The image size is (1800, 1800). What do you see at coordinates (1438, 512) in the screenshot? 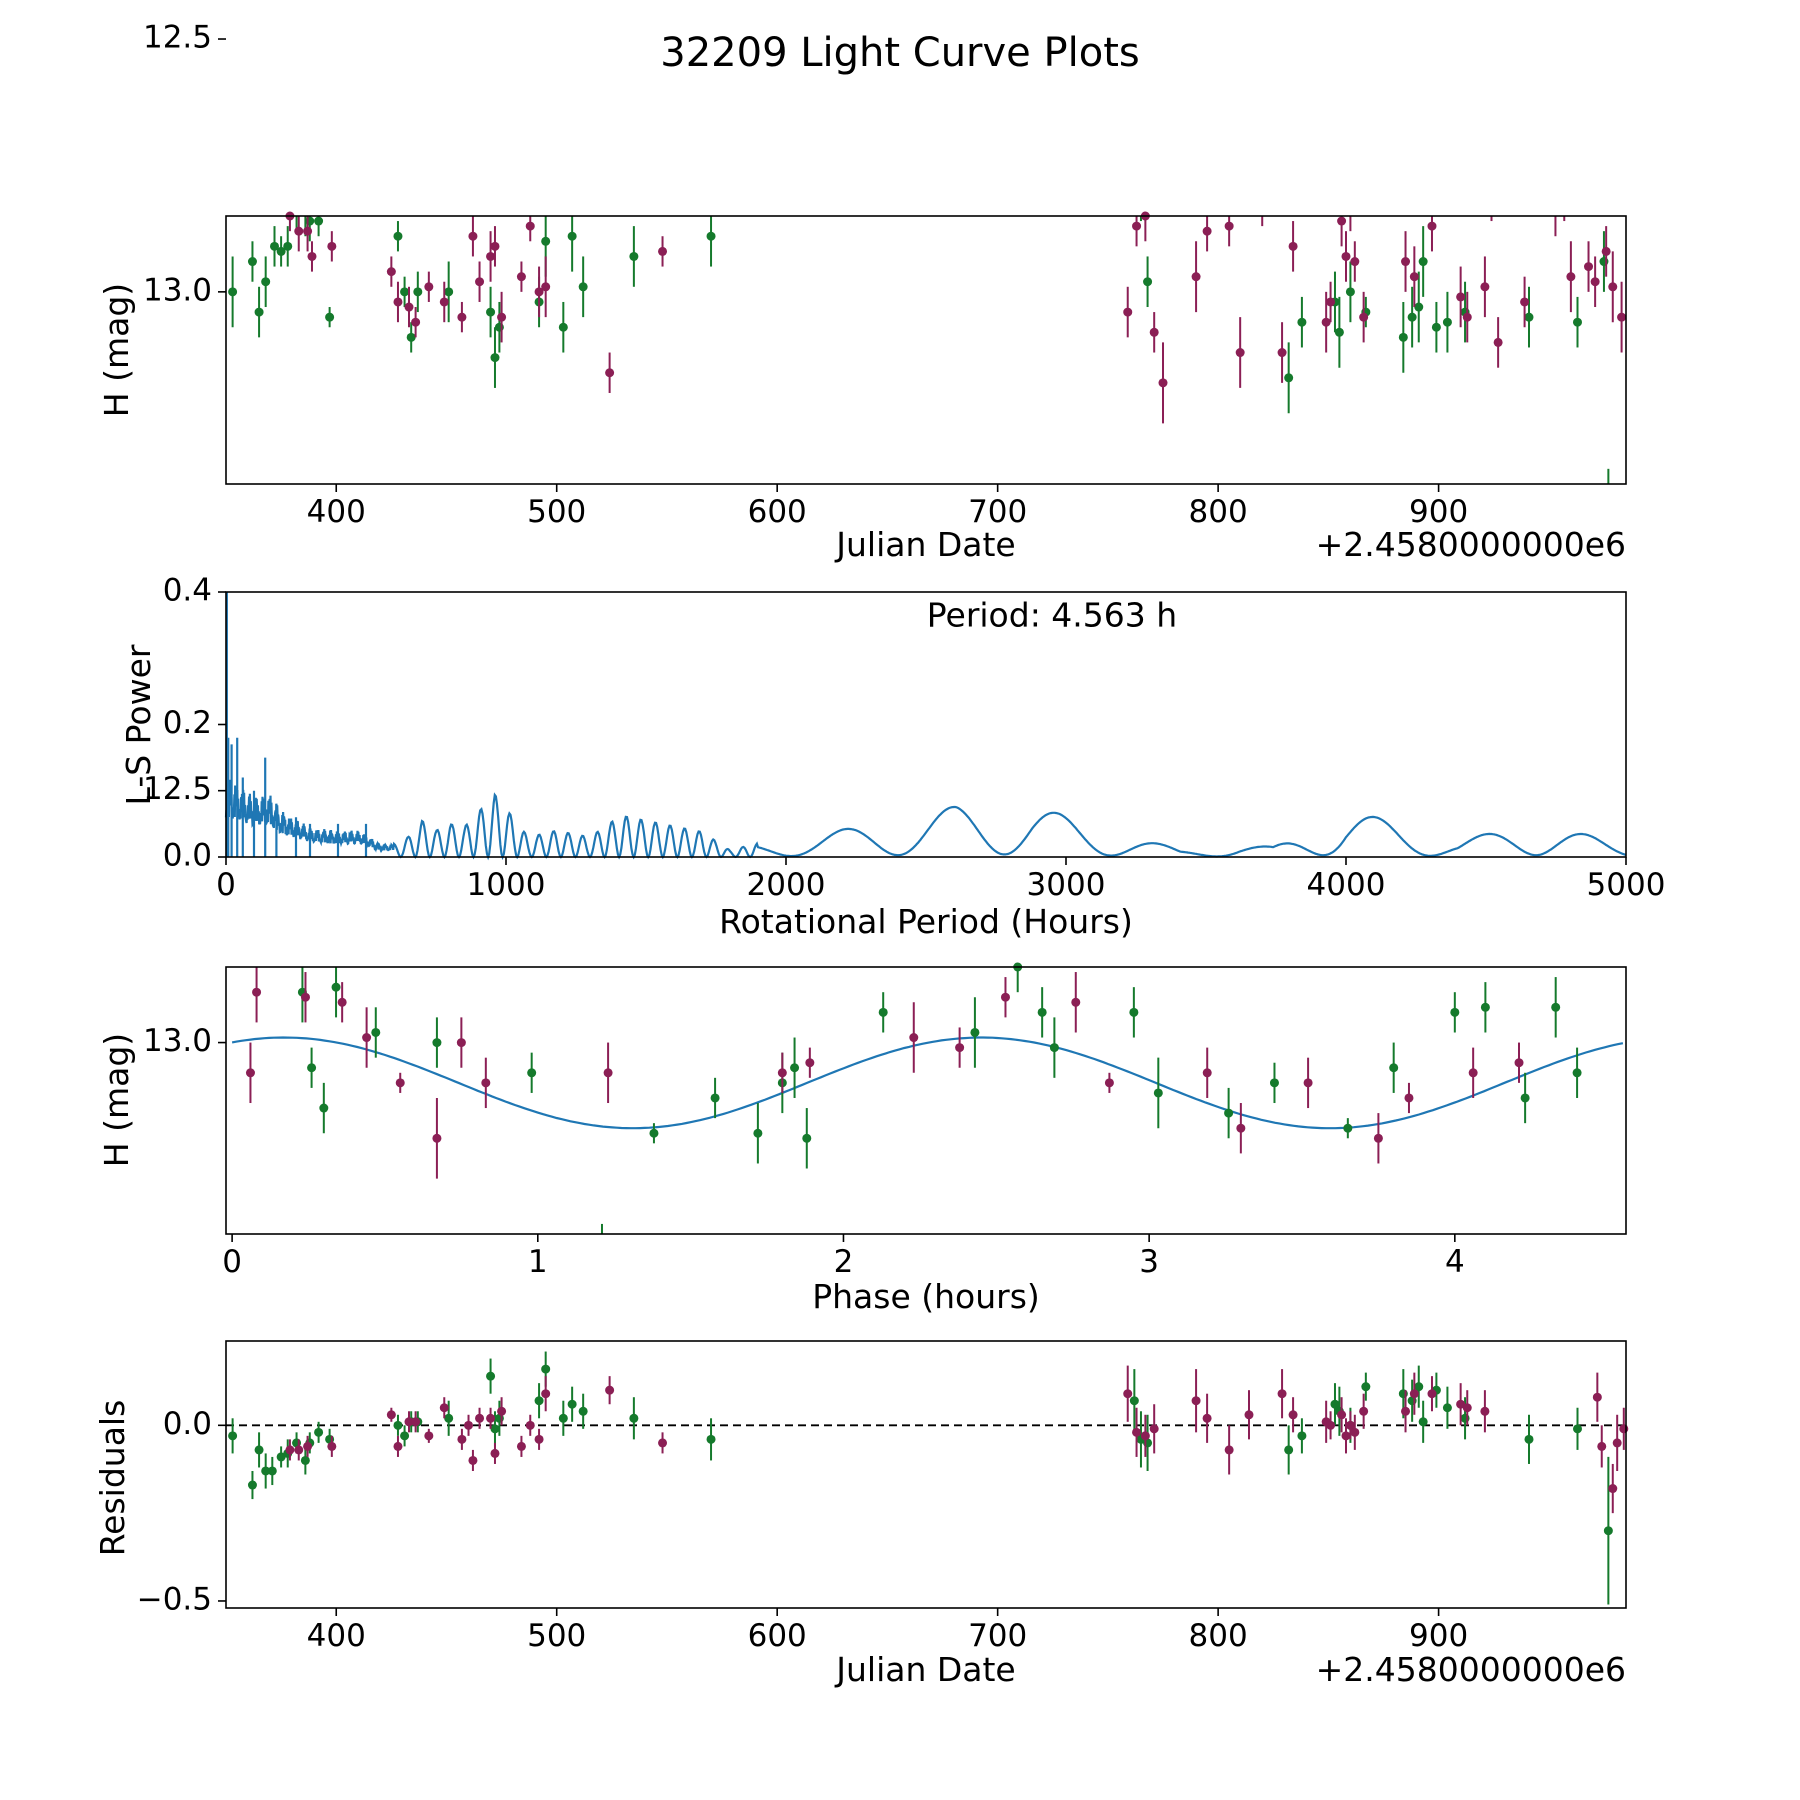
I see `lightcurve-xtick-label: 900` at bounding box center [1438, 512].